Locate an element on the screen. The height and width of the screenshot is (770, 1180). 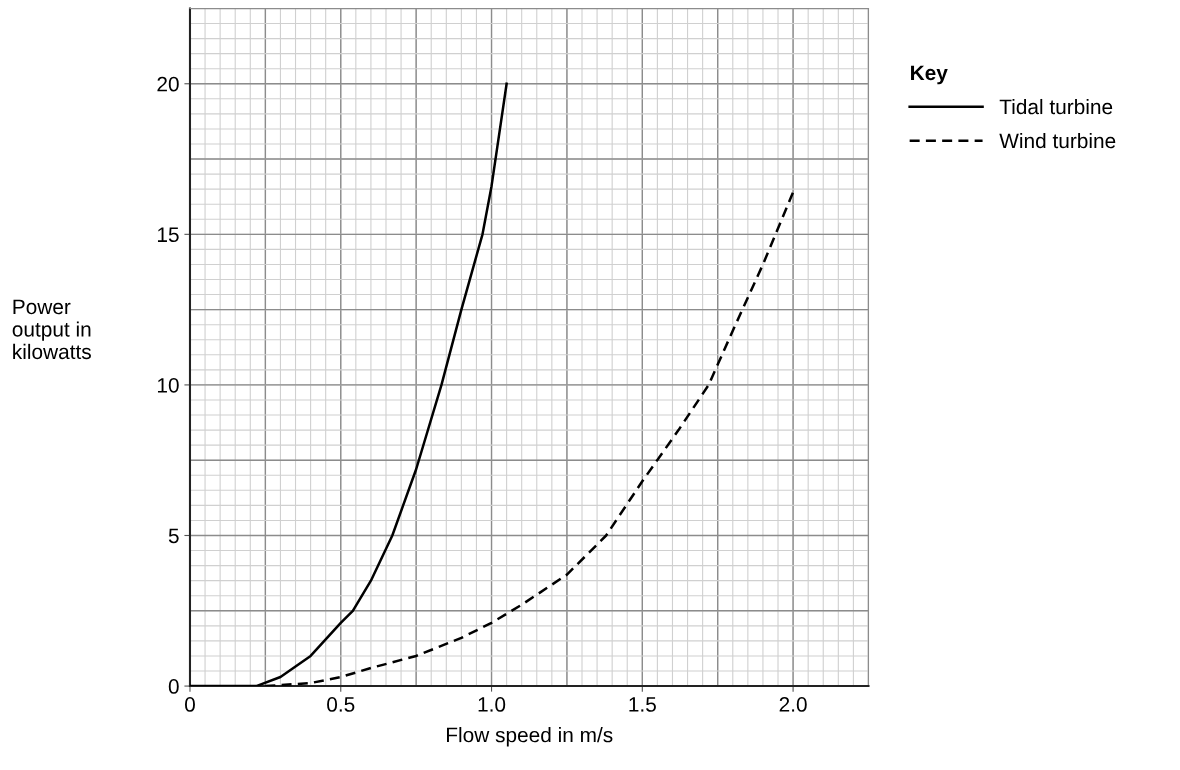
legend-title: Key is located at coordinates (929, 75).